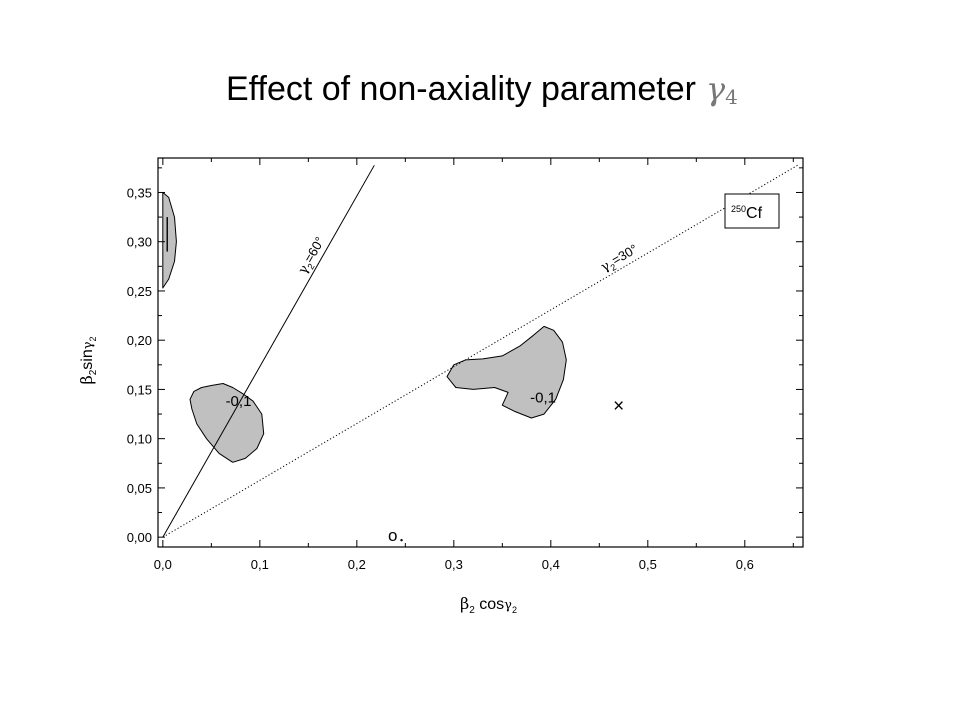 This screenshot has width=960, height=720. I want to click on markers: ×o, so click(506, 470).